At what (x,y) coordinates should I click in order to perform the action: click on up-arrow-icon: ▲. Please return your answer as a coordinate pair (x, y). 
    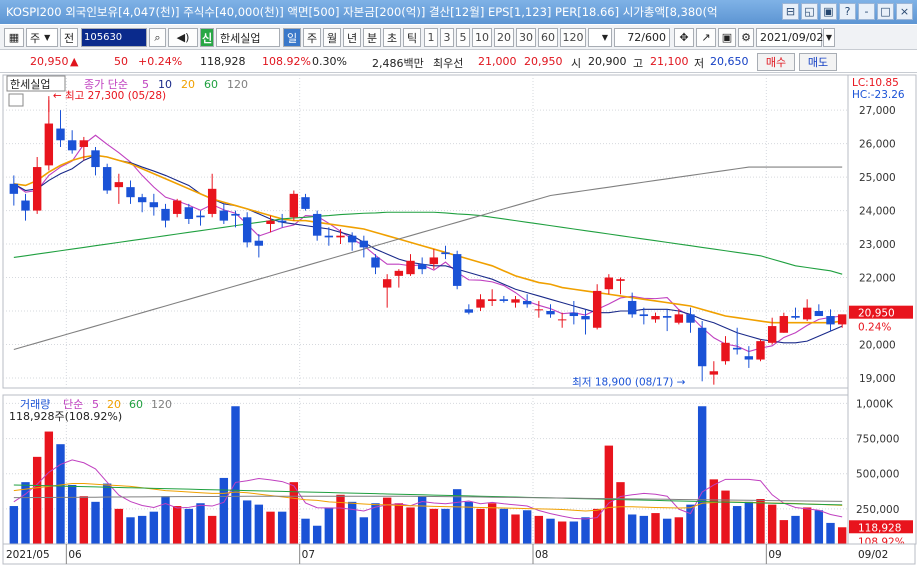
    Looking at the image, I should click on (74, 61).